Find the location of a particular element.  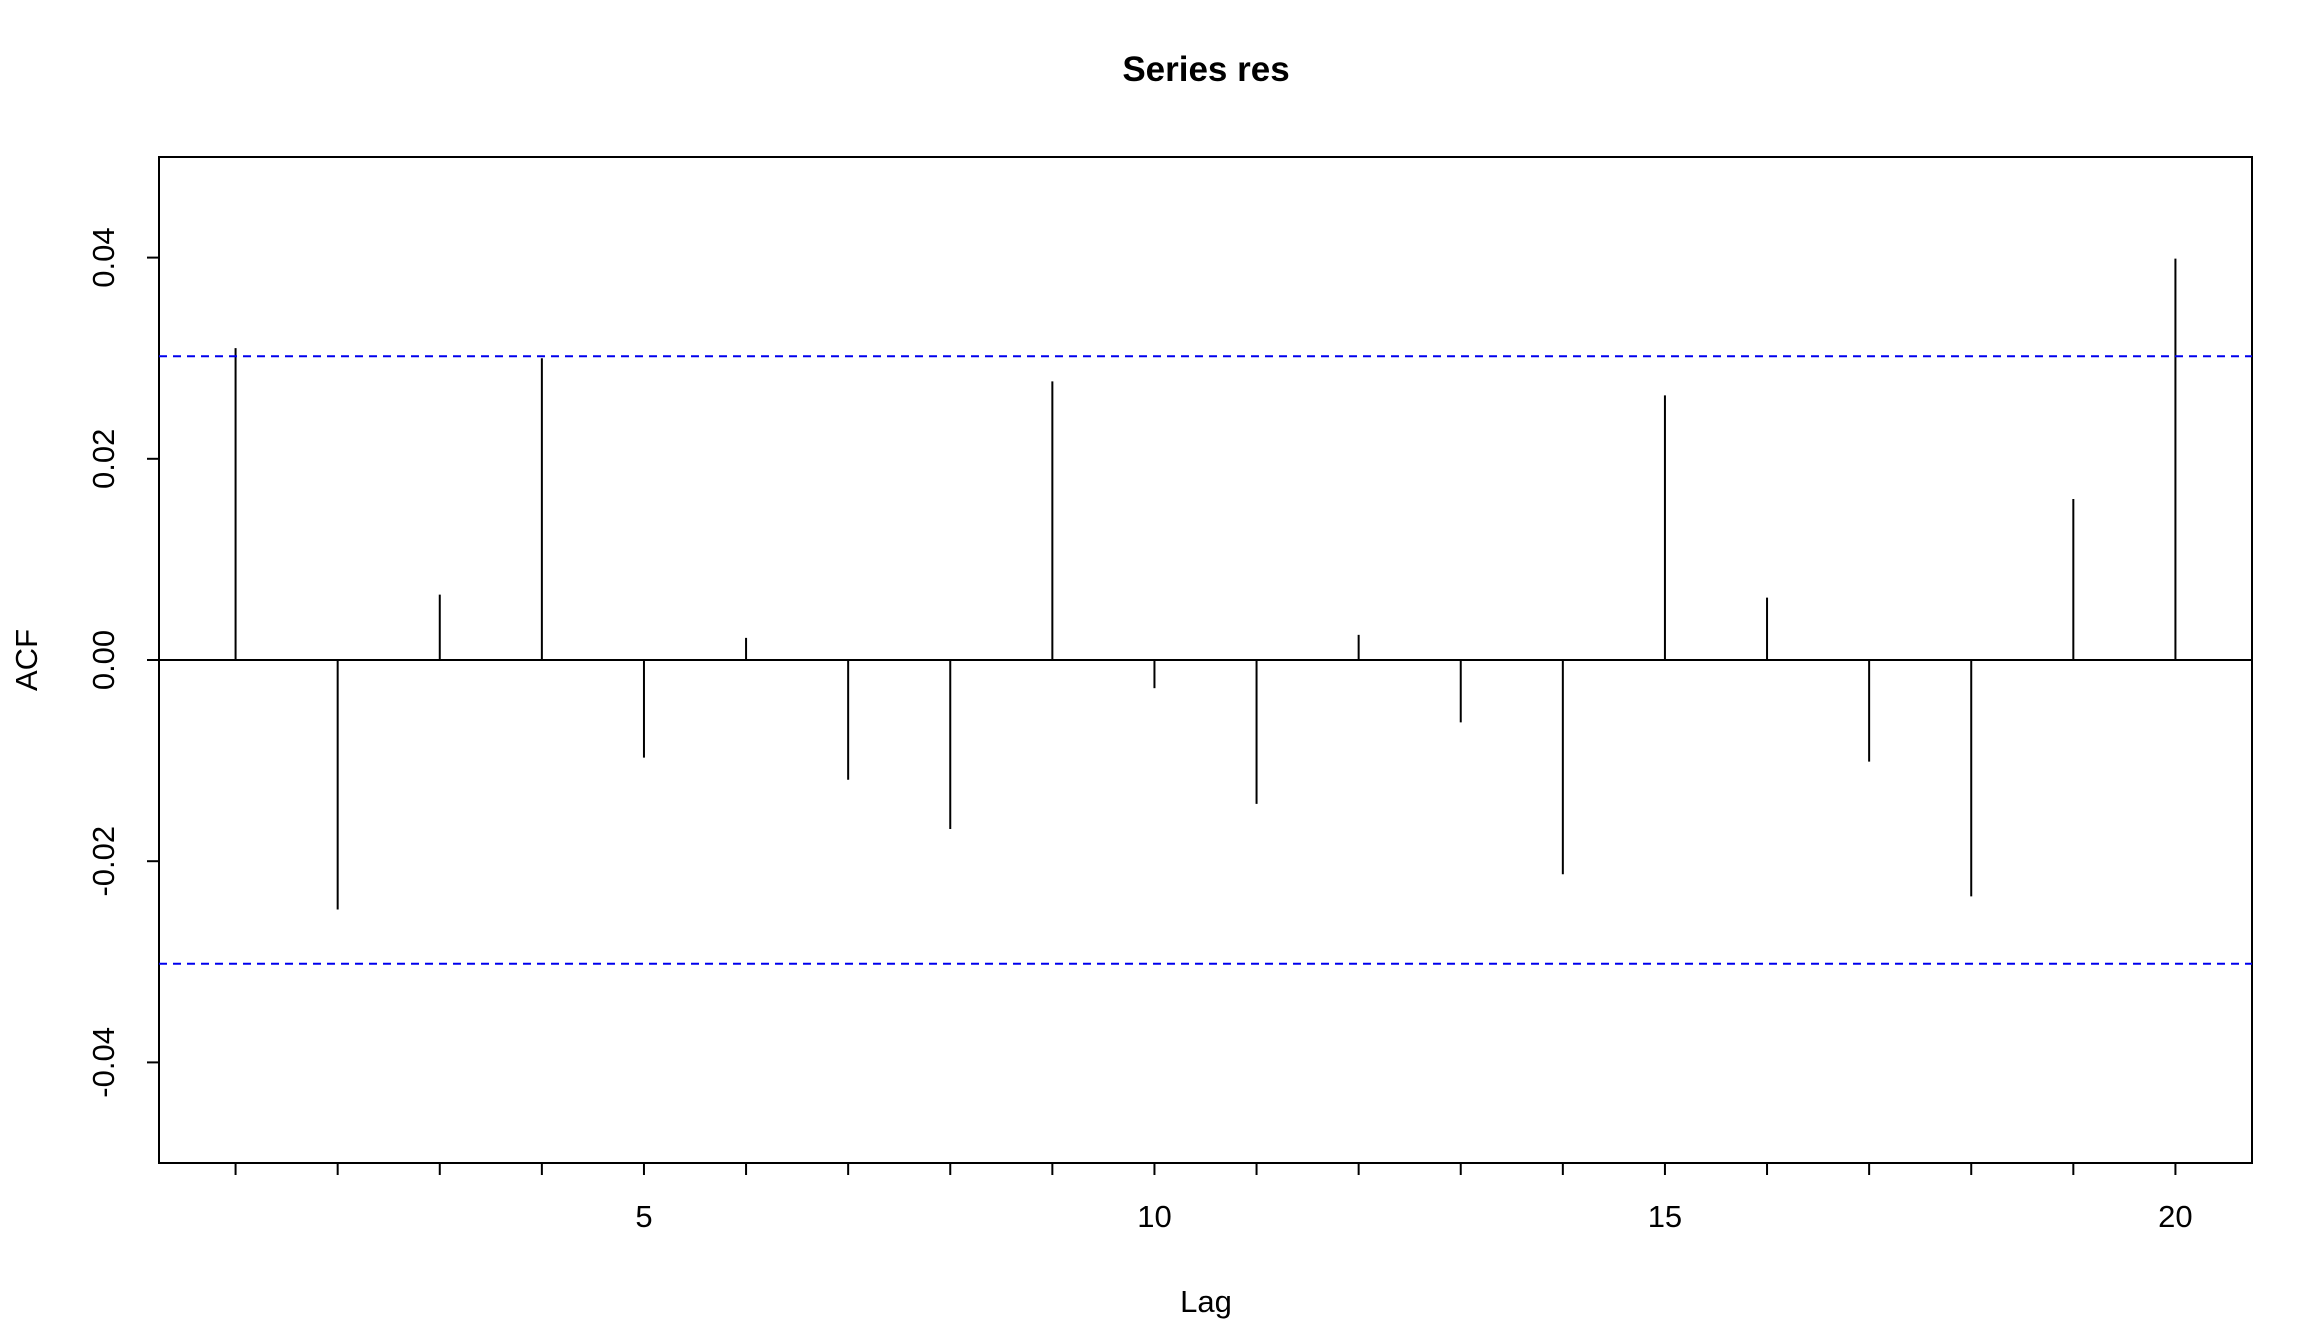

x-tick-label-10: 10 is located at coordinates (1154, 1216).